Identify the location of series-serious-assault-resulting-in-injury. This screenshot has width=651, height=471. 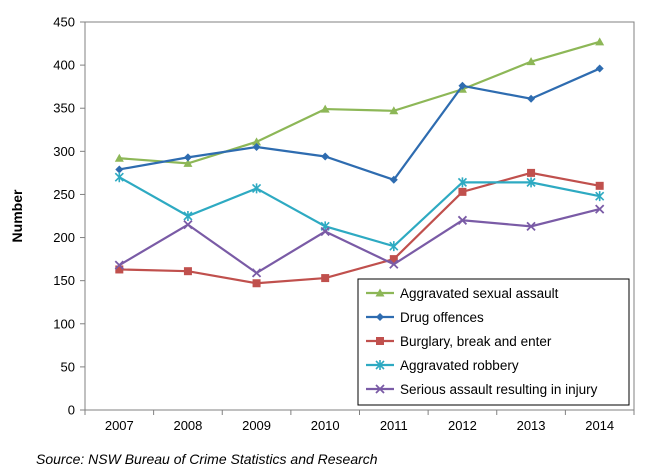
(359, 241).